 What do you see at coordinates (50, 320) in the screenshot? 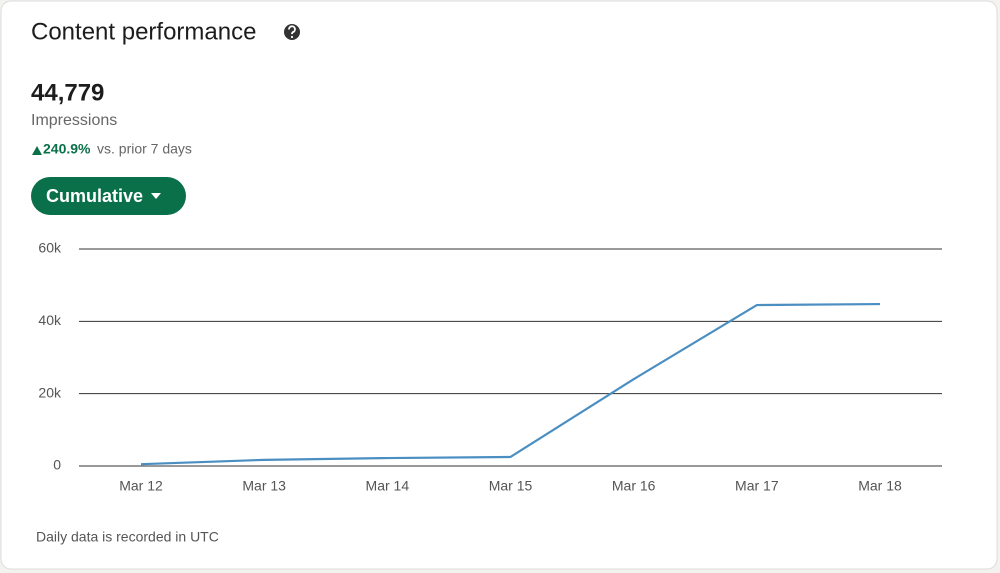
I see `y-tick-label: 40k` at bounding box center [50, 320].